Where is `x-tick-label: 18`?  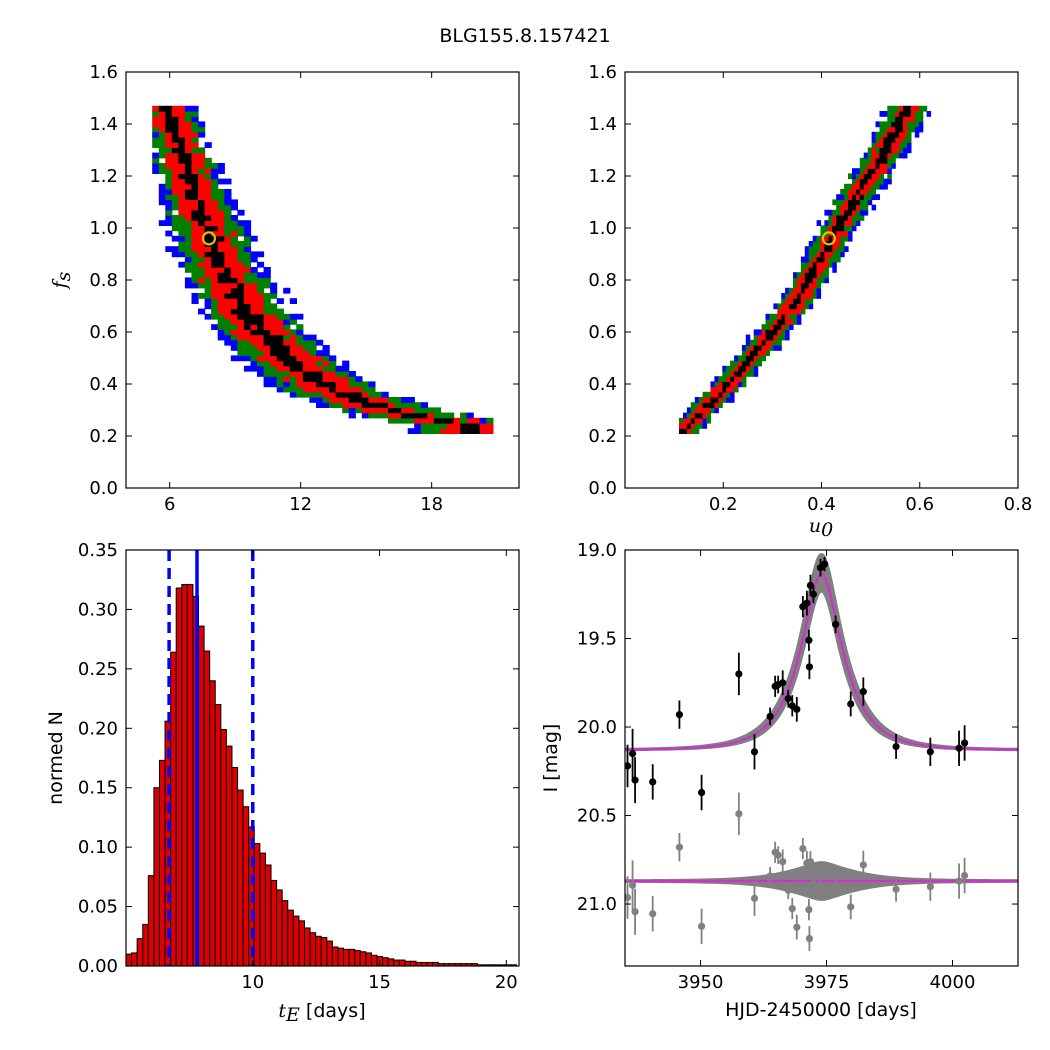 x-tick-label: 18 is located at coordinates (431, 504).